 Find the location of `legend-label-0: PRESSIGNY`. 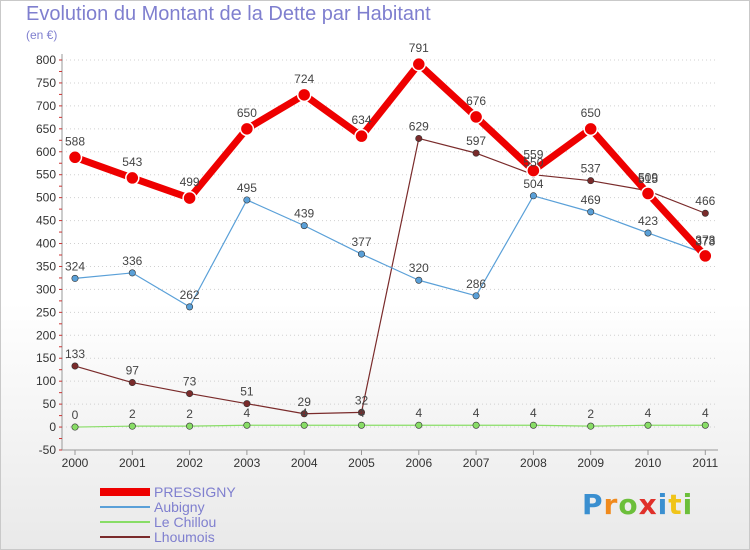

legend-label-0: PRESSIGNY is located at coordinates (195, 492).